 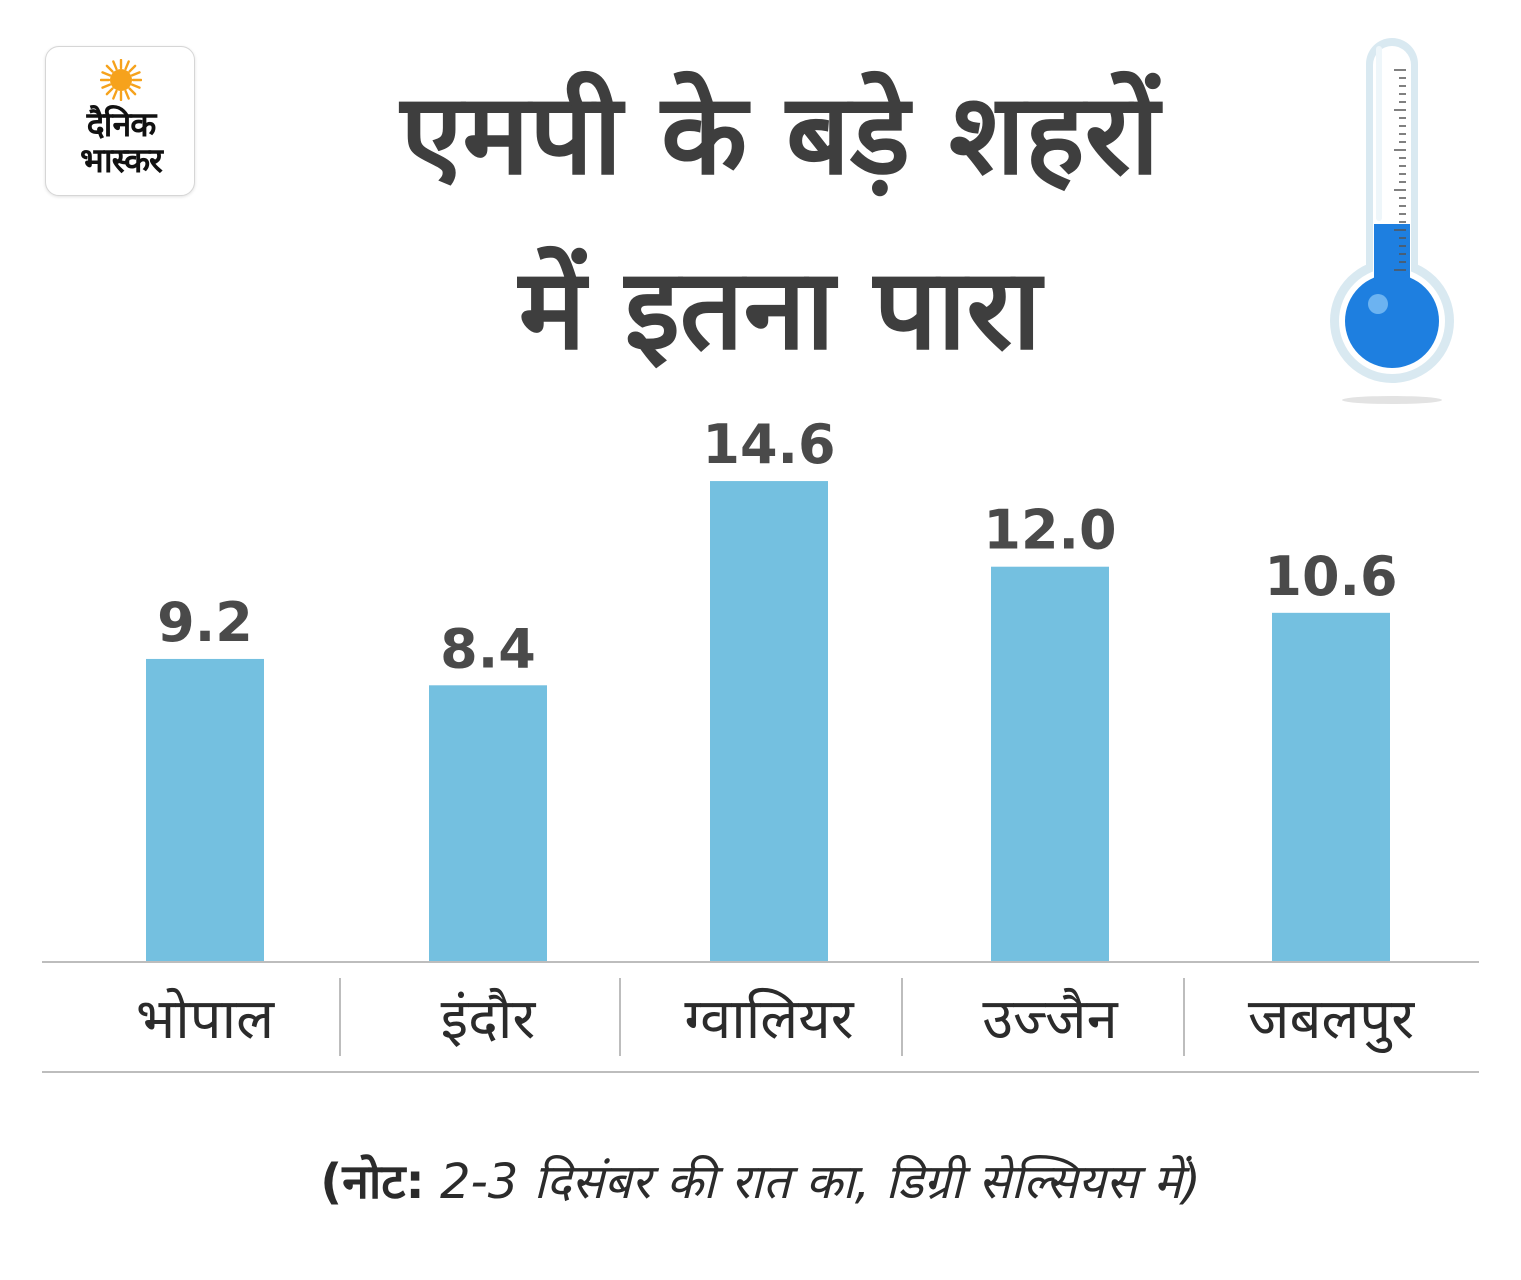 What do you see at coordinates (489, 1019) in the screenshot?
I see `category-label-2: इंदौर` at bounding box center [489, 1019].